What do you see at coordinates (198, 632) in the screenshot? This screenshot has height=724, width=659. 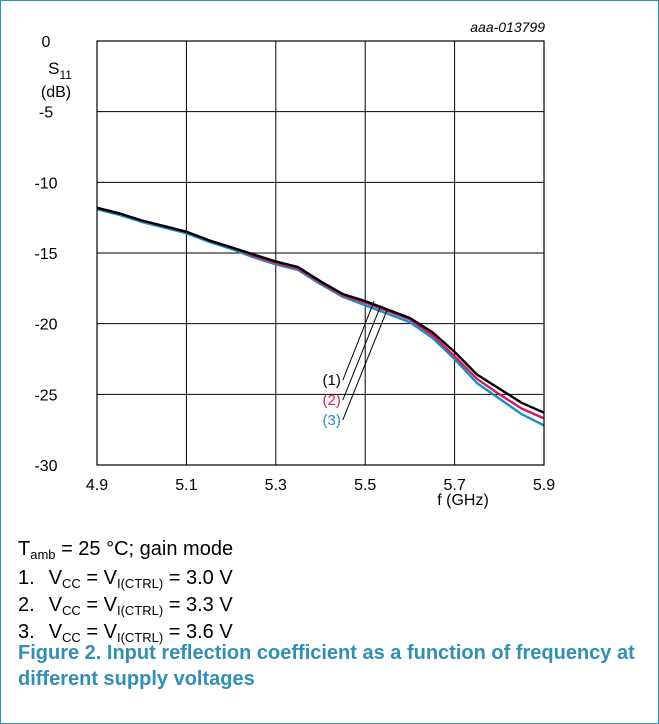 I see `voltage-value: = 3.6 V` at bounding box center [198, 632].